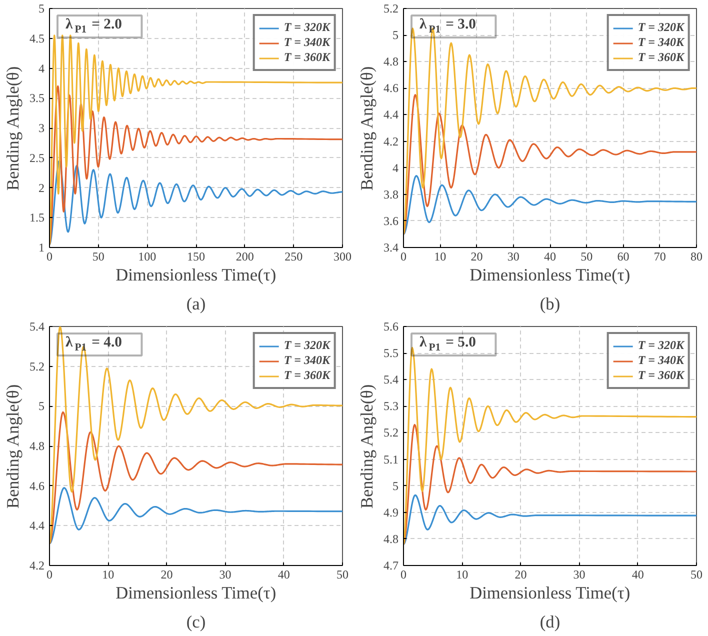 The width and height of the screenshot is (708, 636). What do you see at coordinates (623, 257) in the screenshot?
I see `x-tick-label: 60` at bounding box center [623, 257].